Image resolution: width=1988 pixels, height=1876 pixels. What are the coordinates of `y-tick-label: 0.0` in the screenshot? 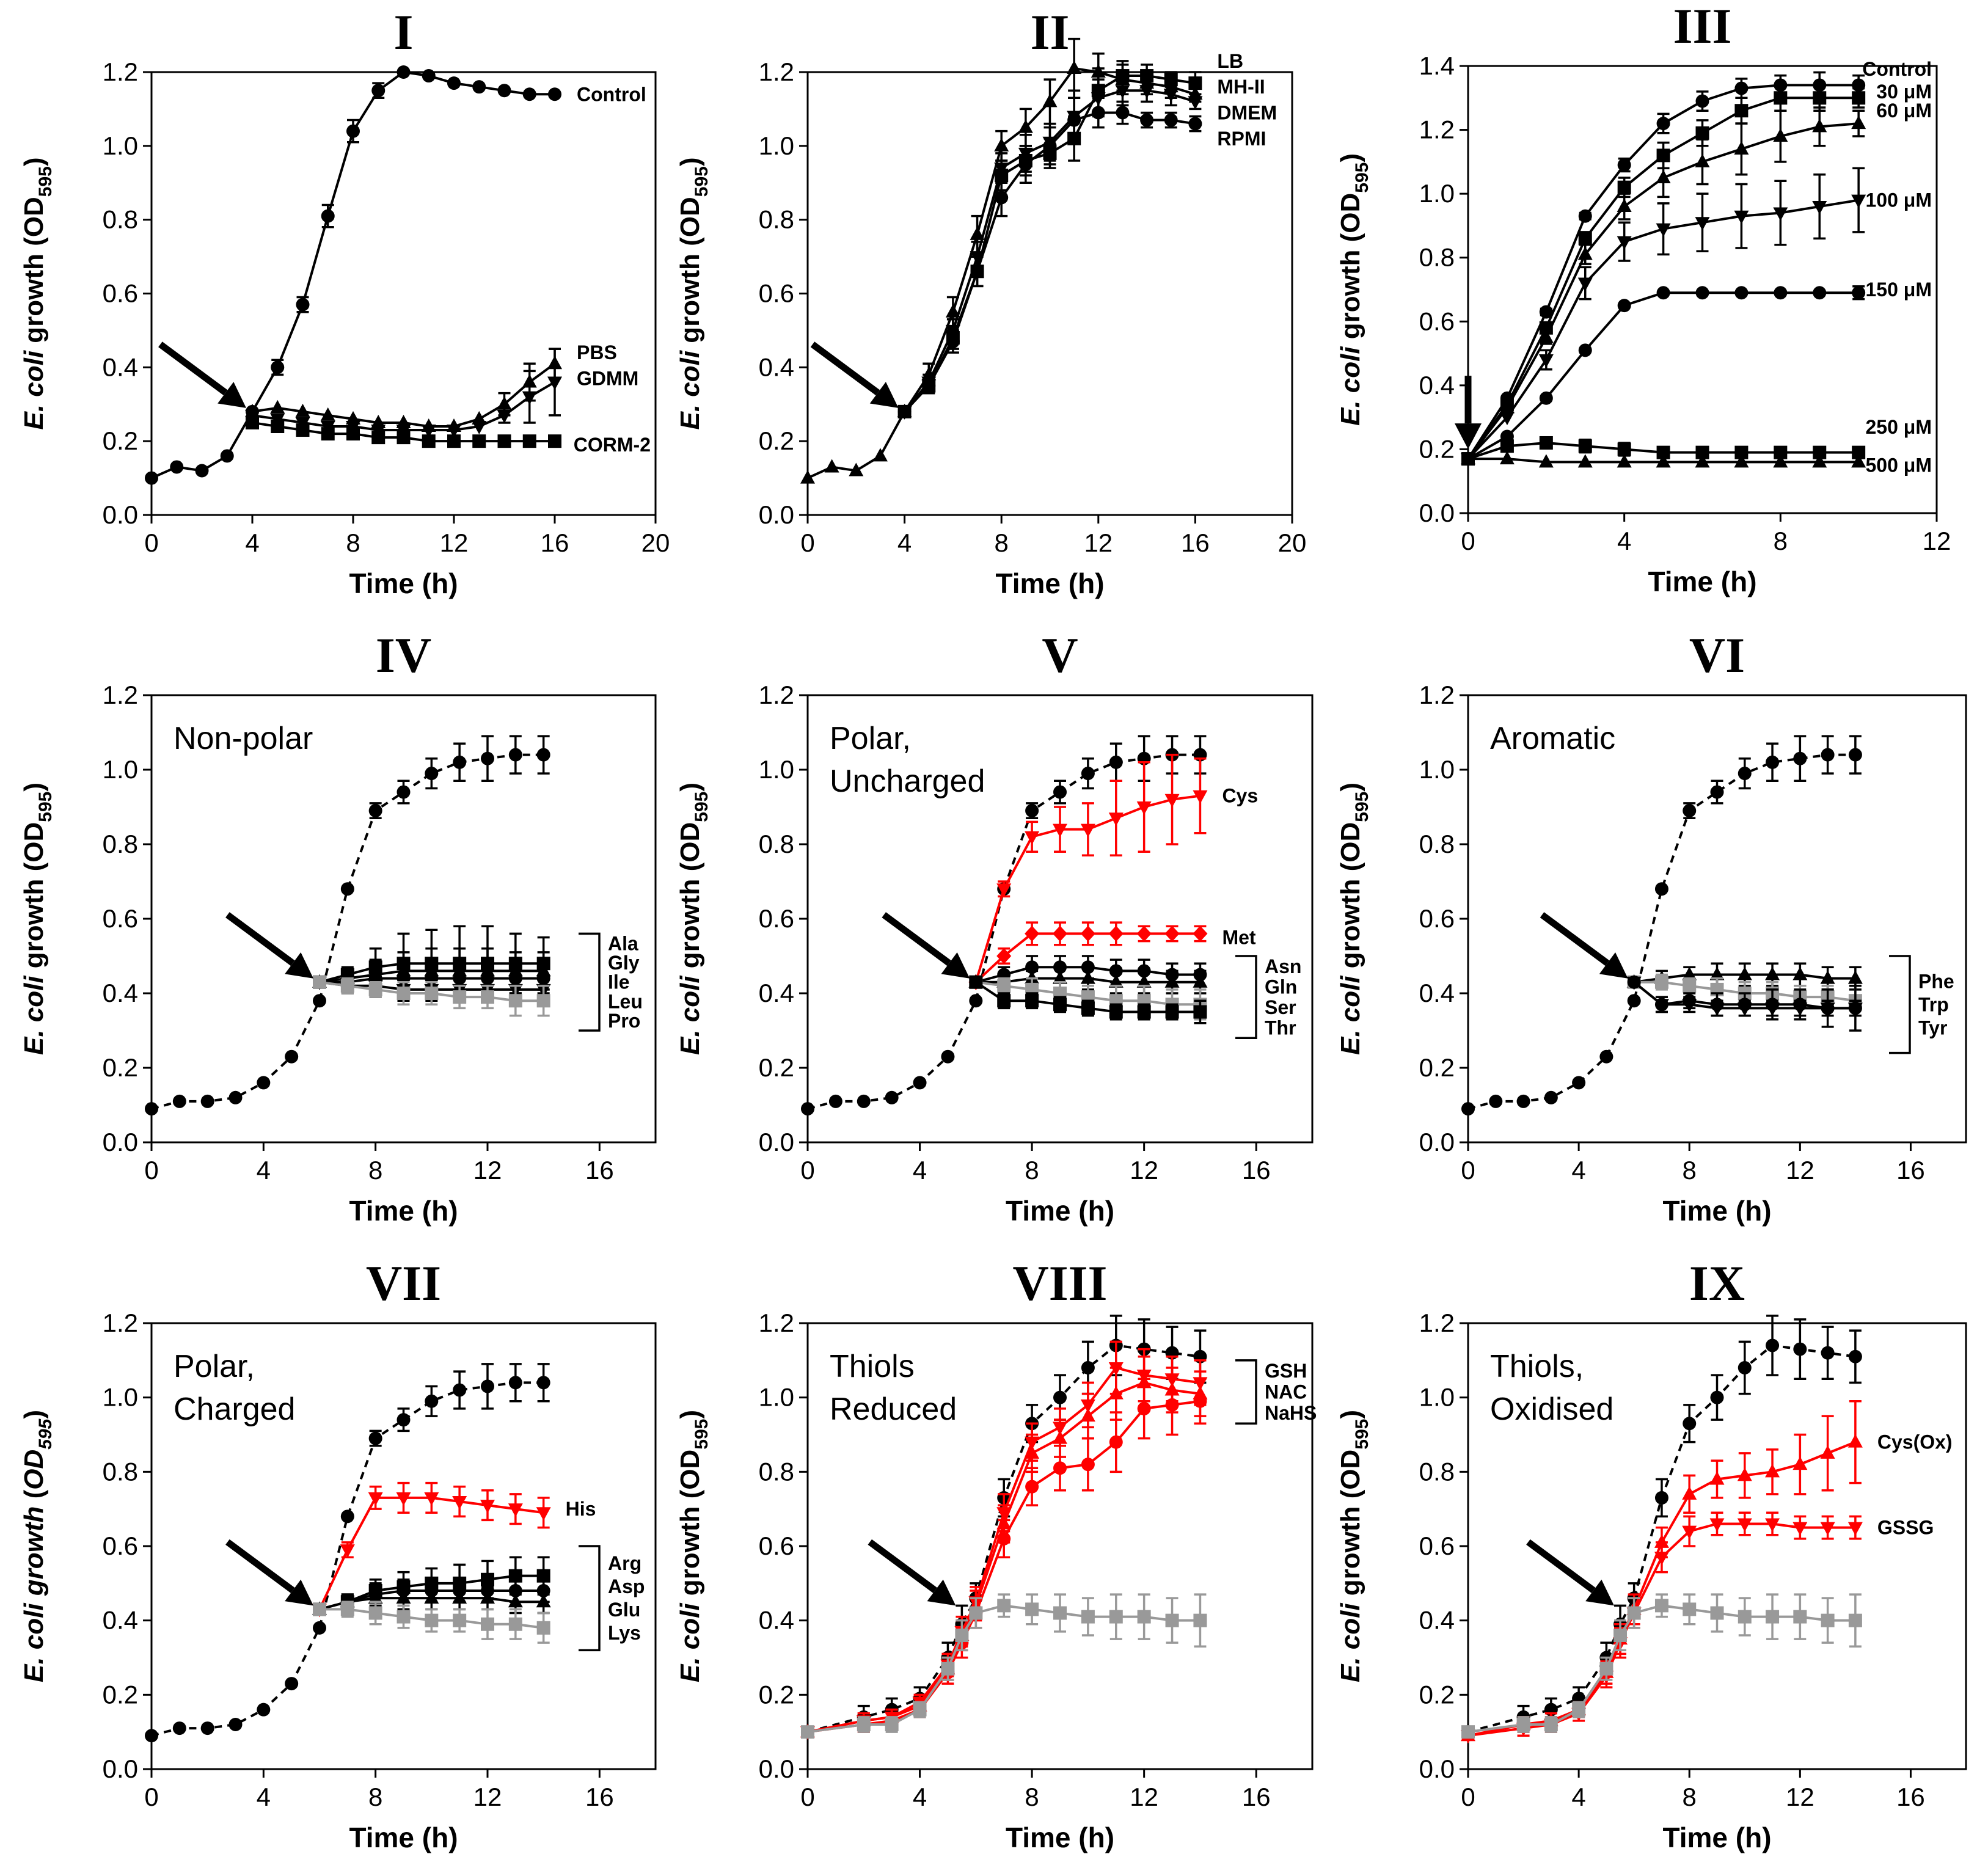 It's located at (777, 514).